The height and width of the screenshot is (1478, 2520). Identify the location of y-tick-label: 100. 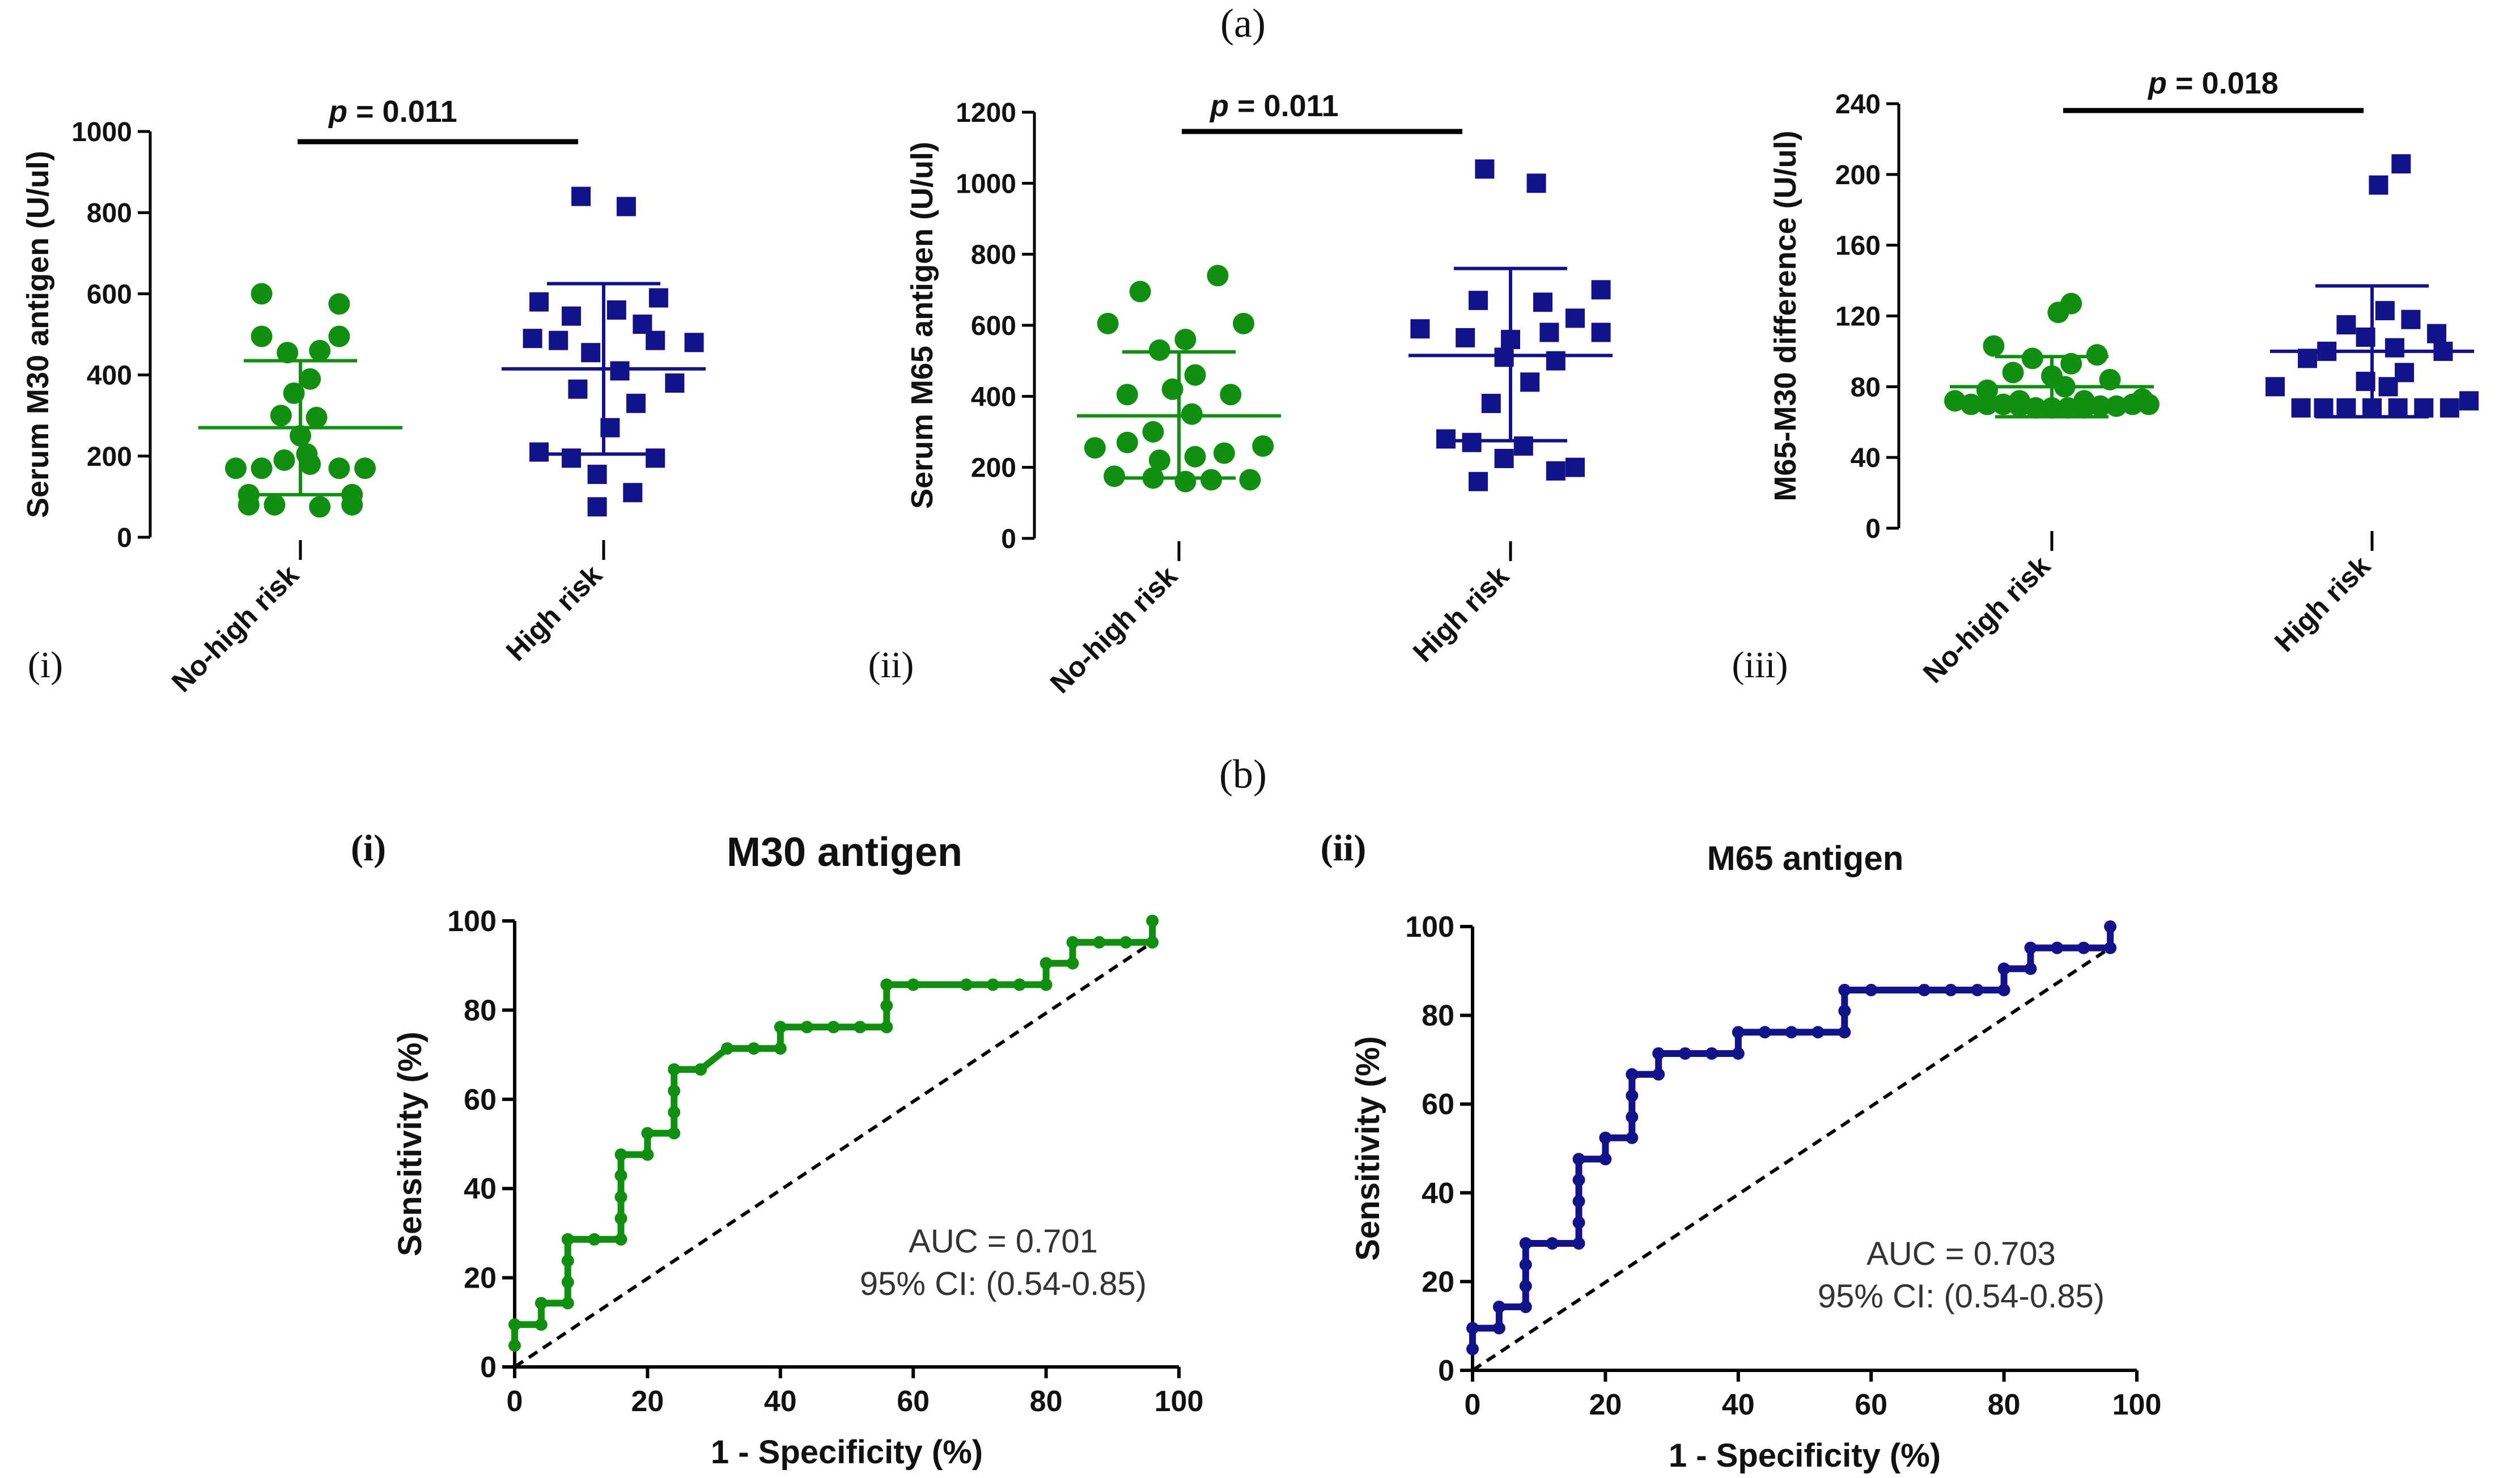
(472, 921).